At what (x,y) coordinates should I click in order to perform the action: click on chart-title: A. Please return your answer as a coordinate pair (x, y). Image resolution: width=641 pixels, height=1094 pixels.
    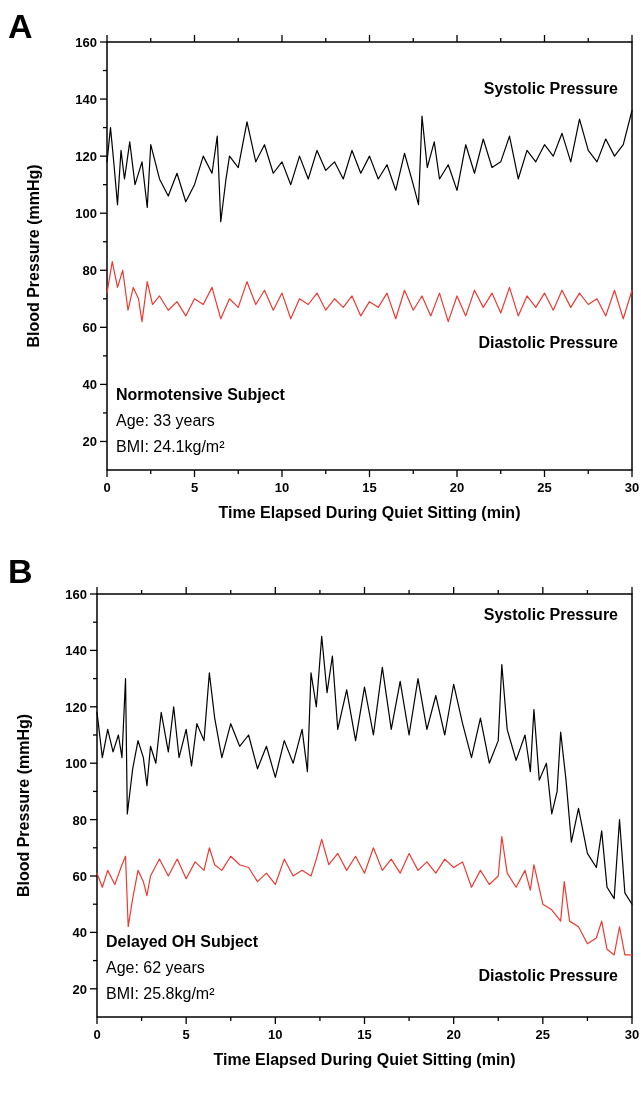
    Looking at the image, I should click on (20, 26).